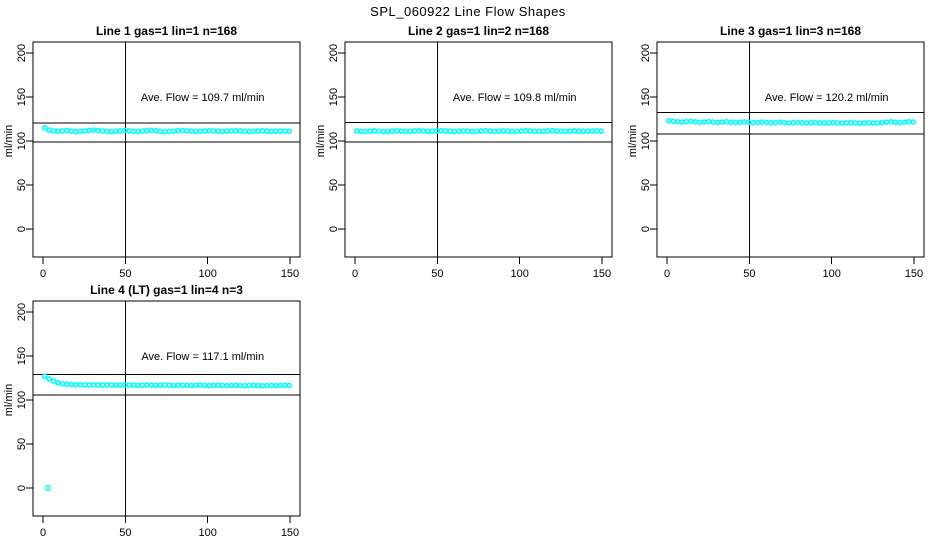  Describe the element at coordinates (790, 31) in the screenshot. I see `panel-title: Line 3 gas=1 lin=3 n=168` at that location.